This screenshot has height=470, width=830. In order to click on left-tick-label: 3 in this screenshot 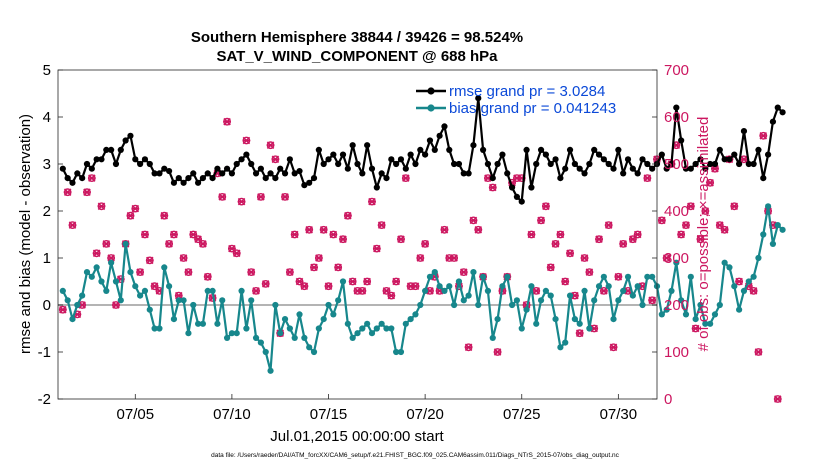, I will do `click(47, 164)`.